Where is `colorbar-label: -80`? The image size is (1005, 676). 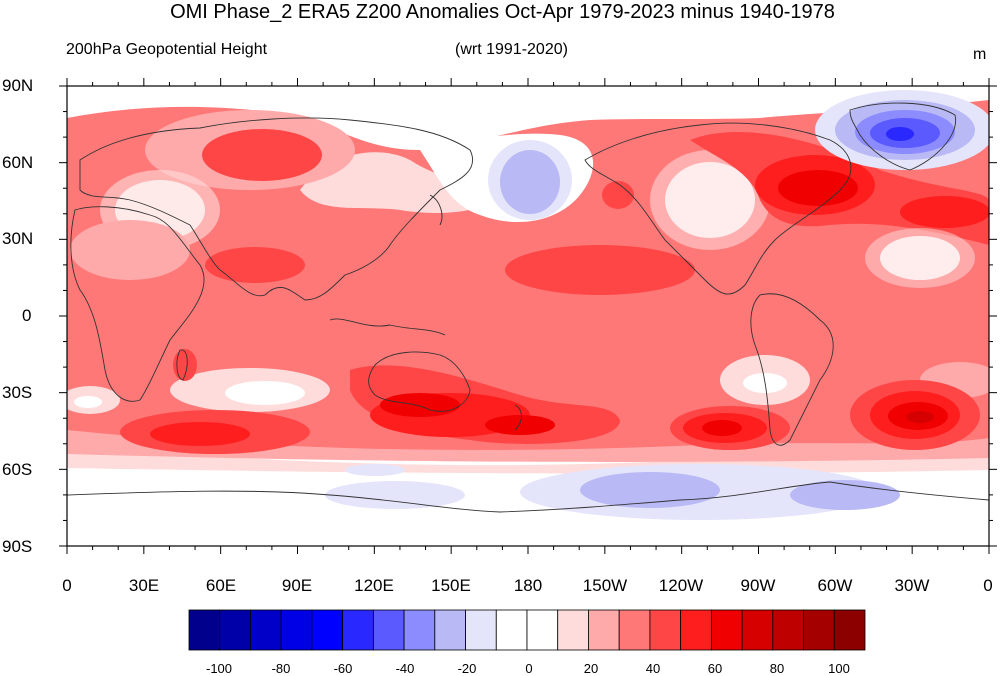 colorbar-label: -80 is located at coordinates (281, 668).